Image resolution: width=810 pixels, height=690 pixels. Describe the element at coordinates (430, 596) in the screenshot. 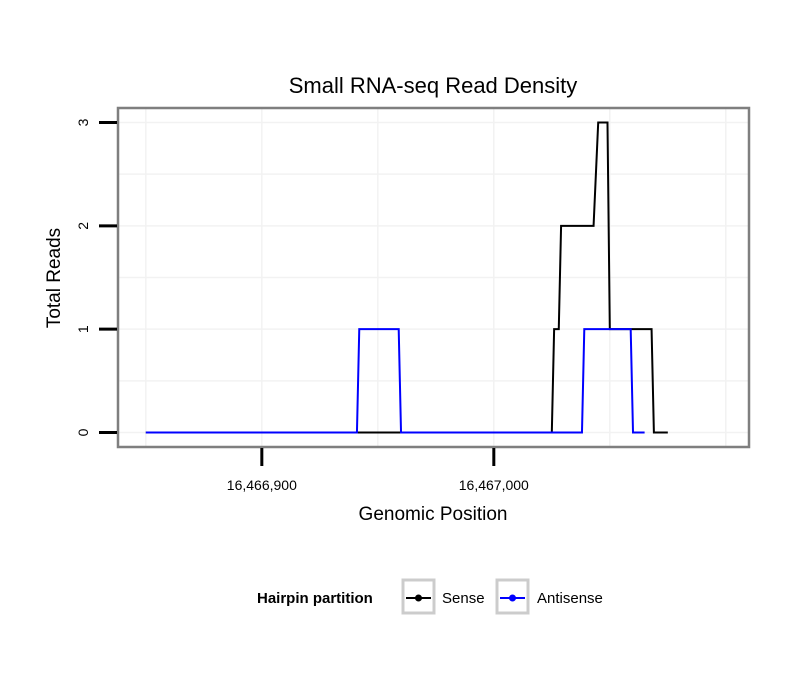

I see `legend: Hairpin partition Sense Antisense` at that location.